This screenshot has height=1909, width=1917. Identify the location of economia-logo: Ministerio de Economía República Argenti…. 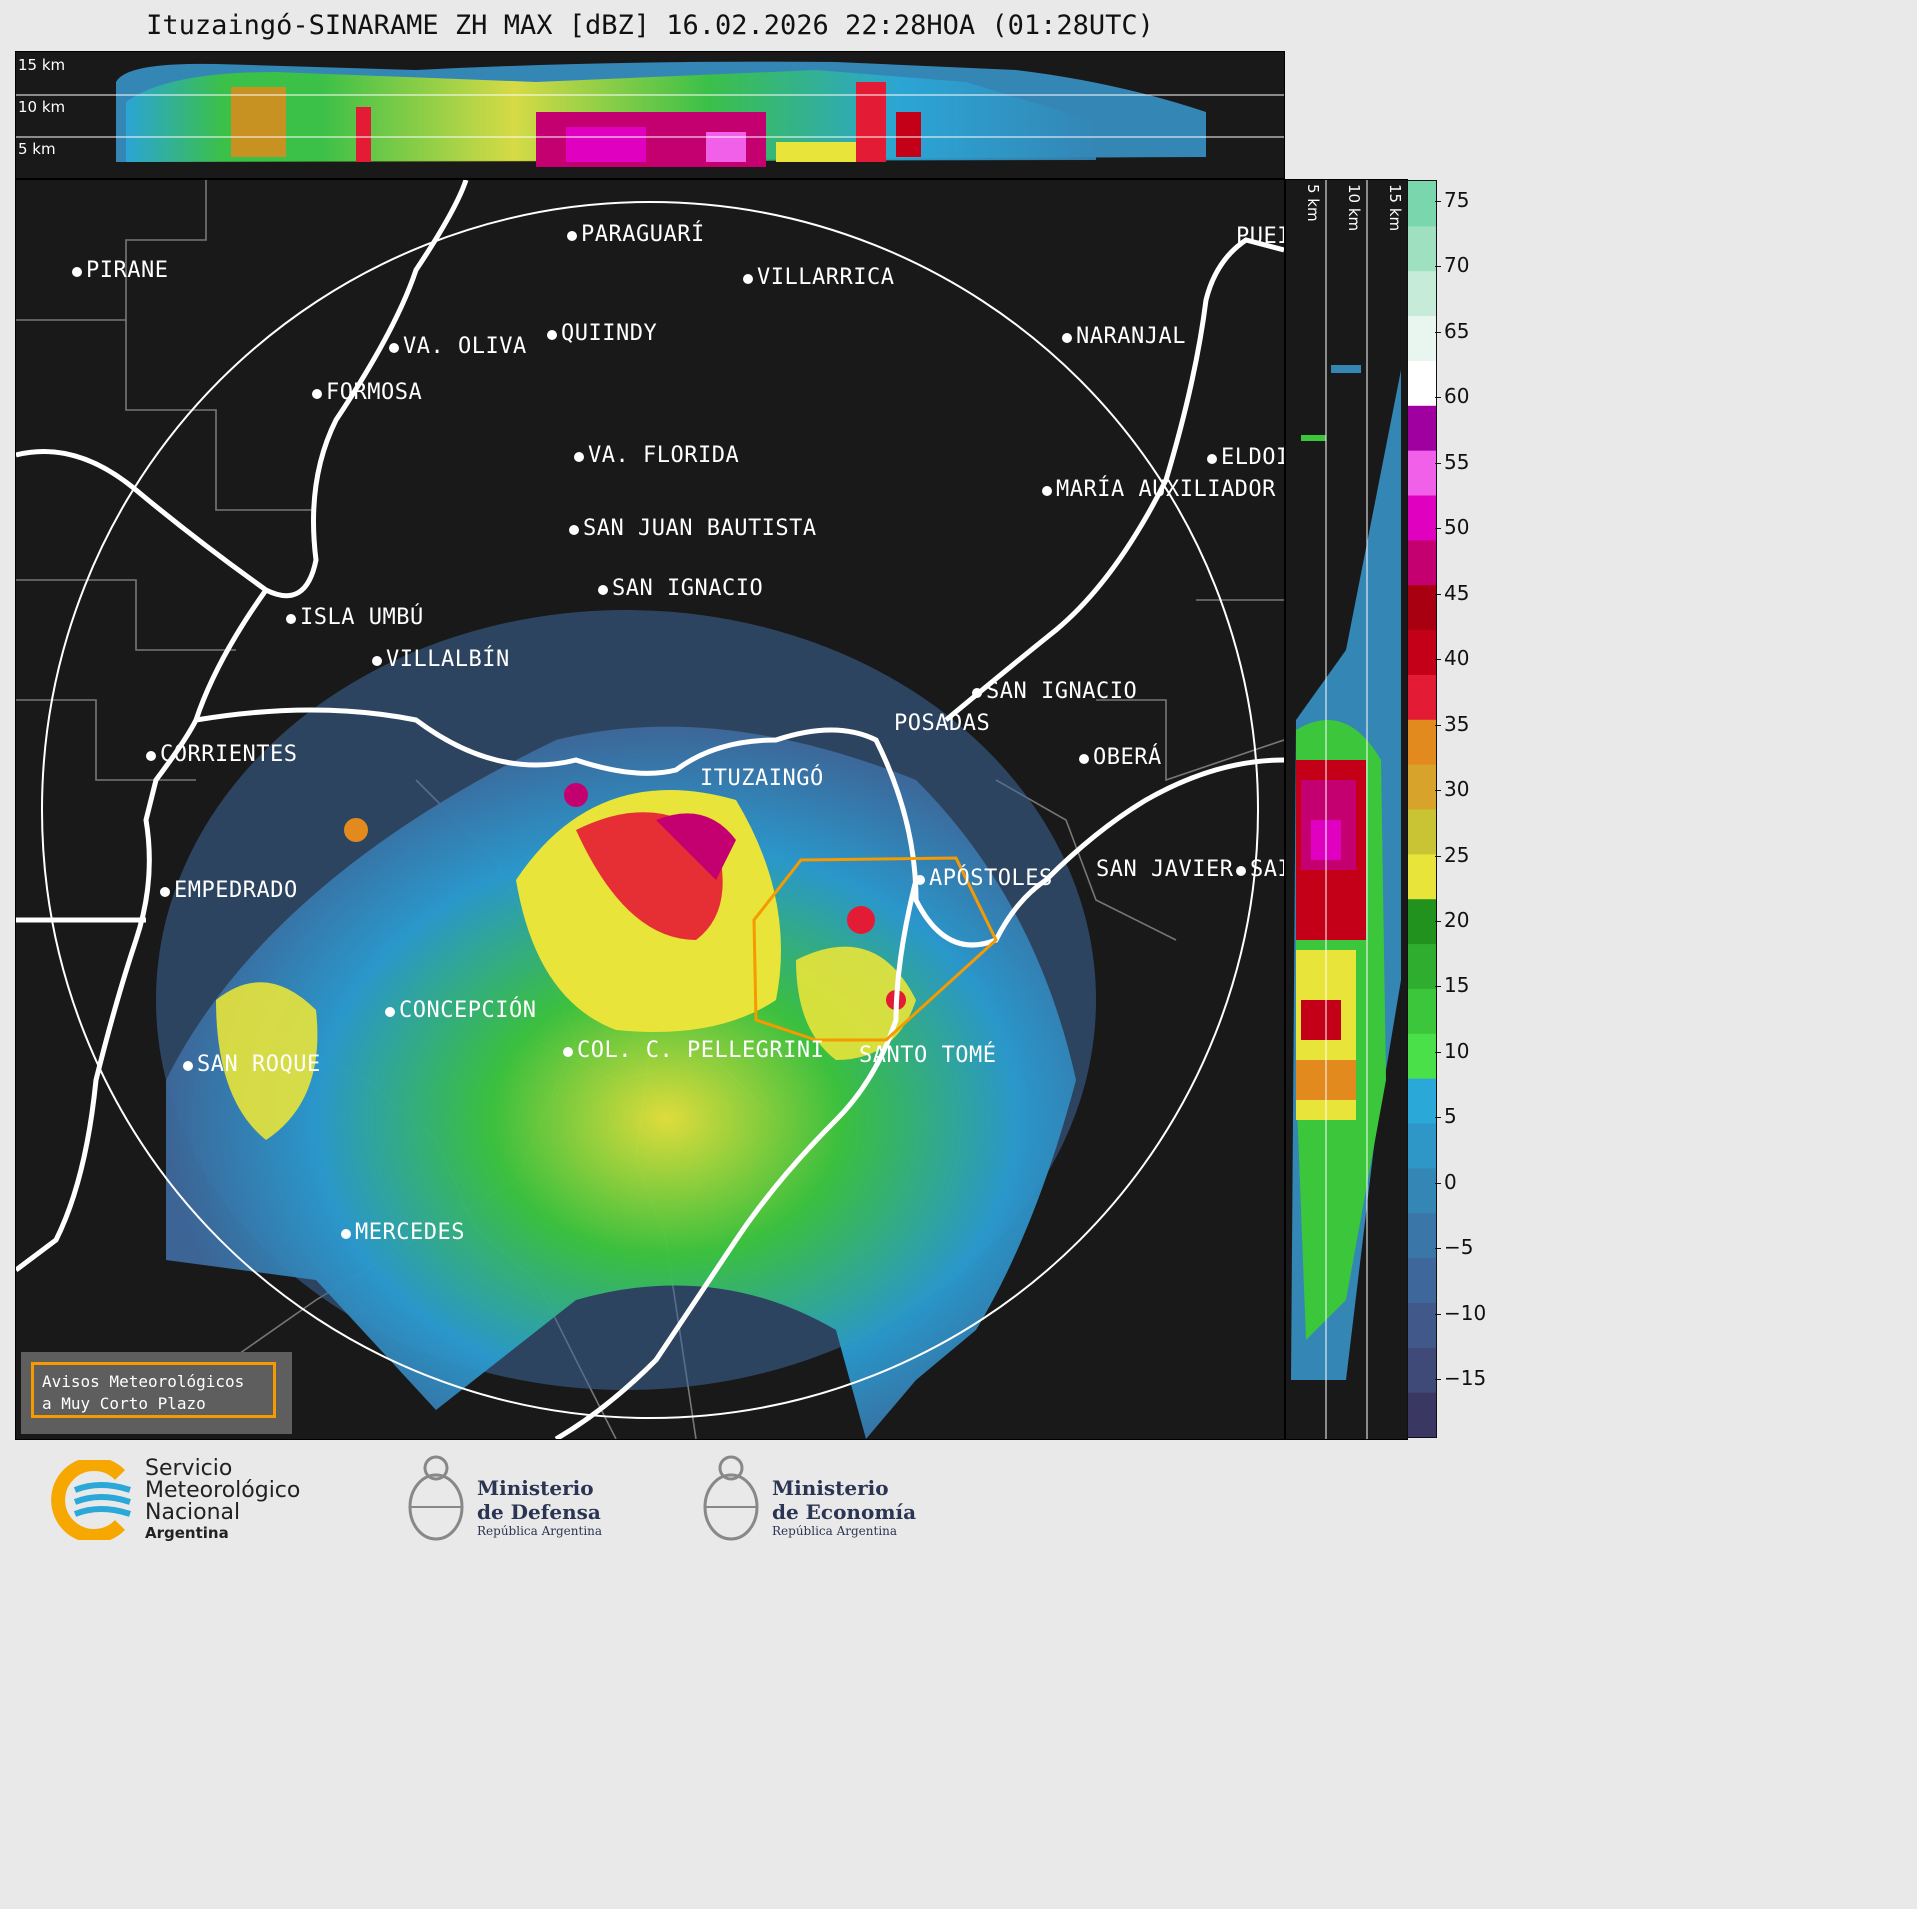
(818, 1502).